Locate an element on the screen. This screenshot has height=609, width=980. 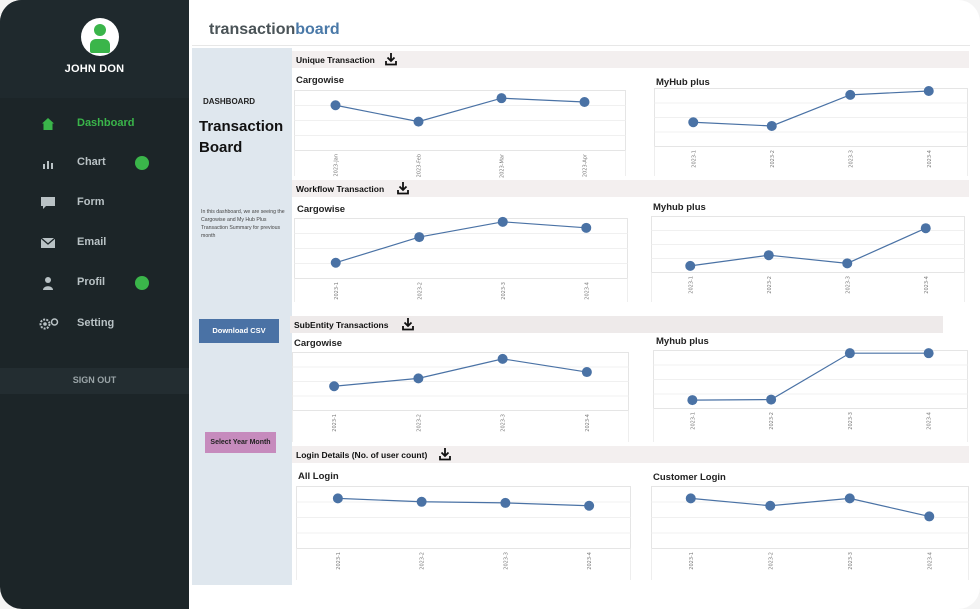
line-chart: 2023-Jan 2023-Feb 2023-Mar 2023-Apr is located at coordinates (460, 134).